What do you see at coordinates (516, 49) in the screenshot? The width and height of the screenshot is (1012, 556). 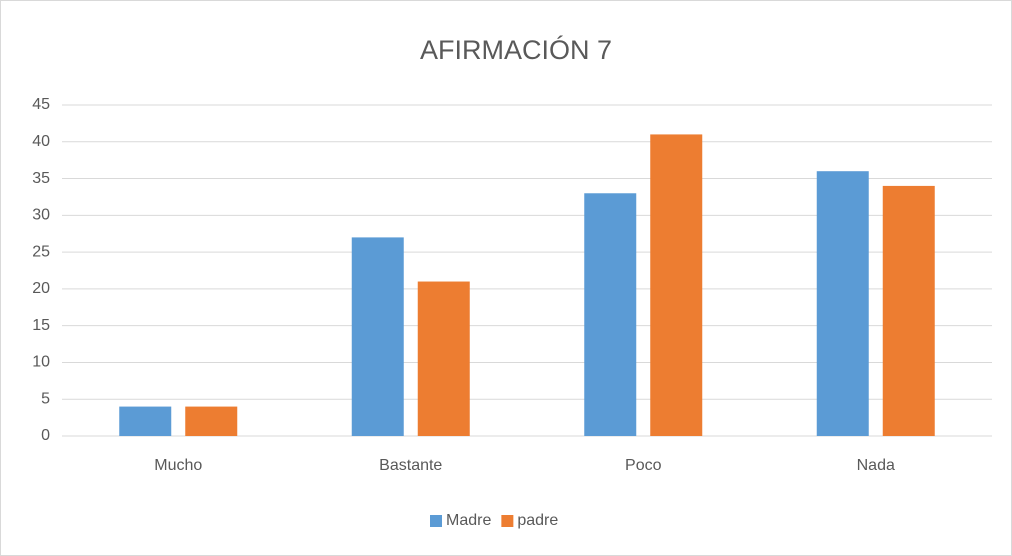 I see `chart-title: AFIRMACIÓN 7` at bounding box center [516, 49].